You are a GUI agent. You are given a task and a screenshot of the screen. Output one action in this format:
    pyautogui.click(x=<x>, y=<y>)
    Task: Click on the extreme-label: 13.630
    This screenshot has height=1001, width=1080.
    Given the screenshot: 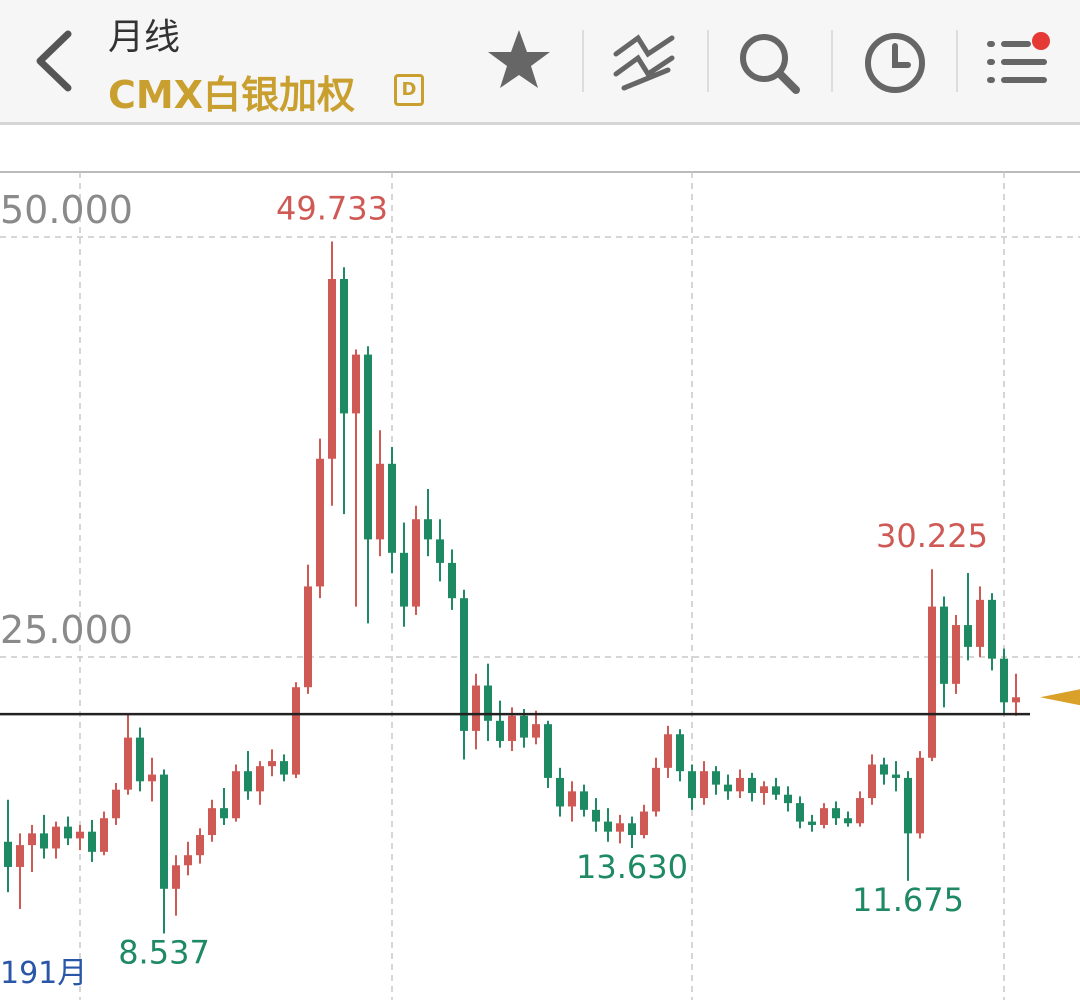 What is the action you would take?
    pyautogui.click(x=632, y=867)
    